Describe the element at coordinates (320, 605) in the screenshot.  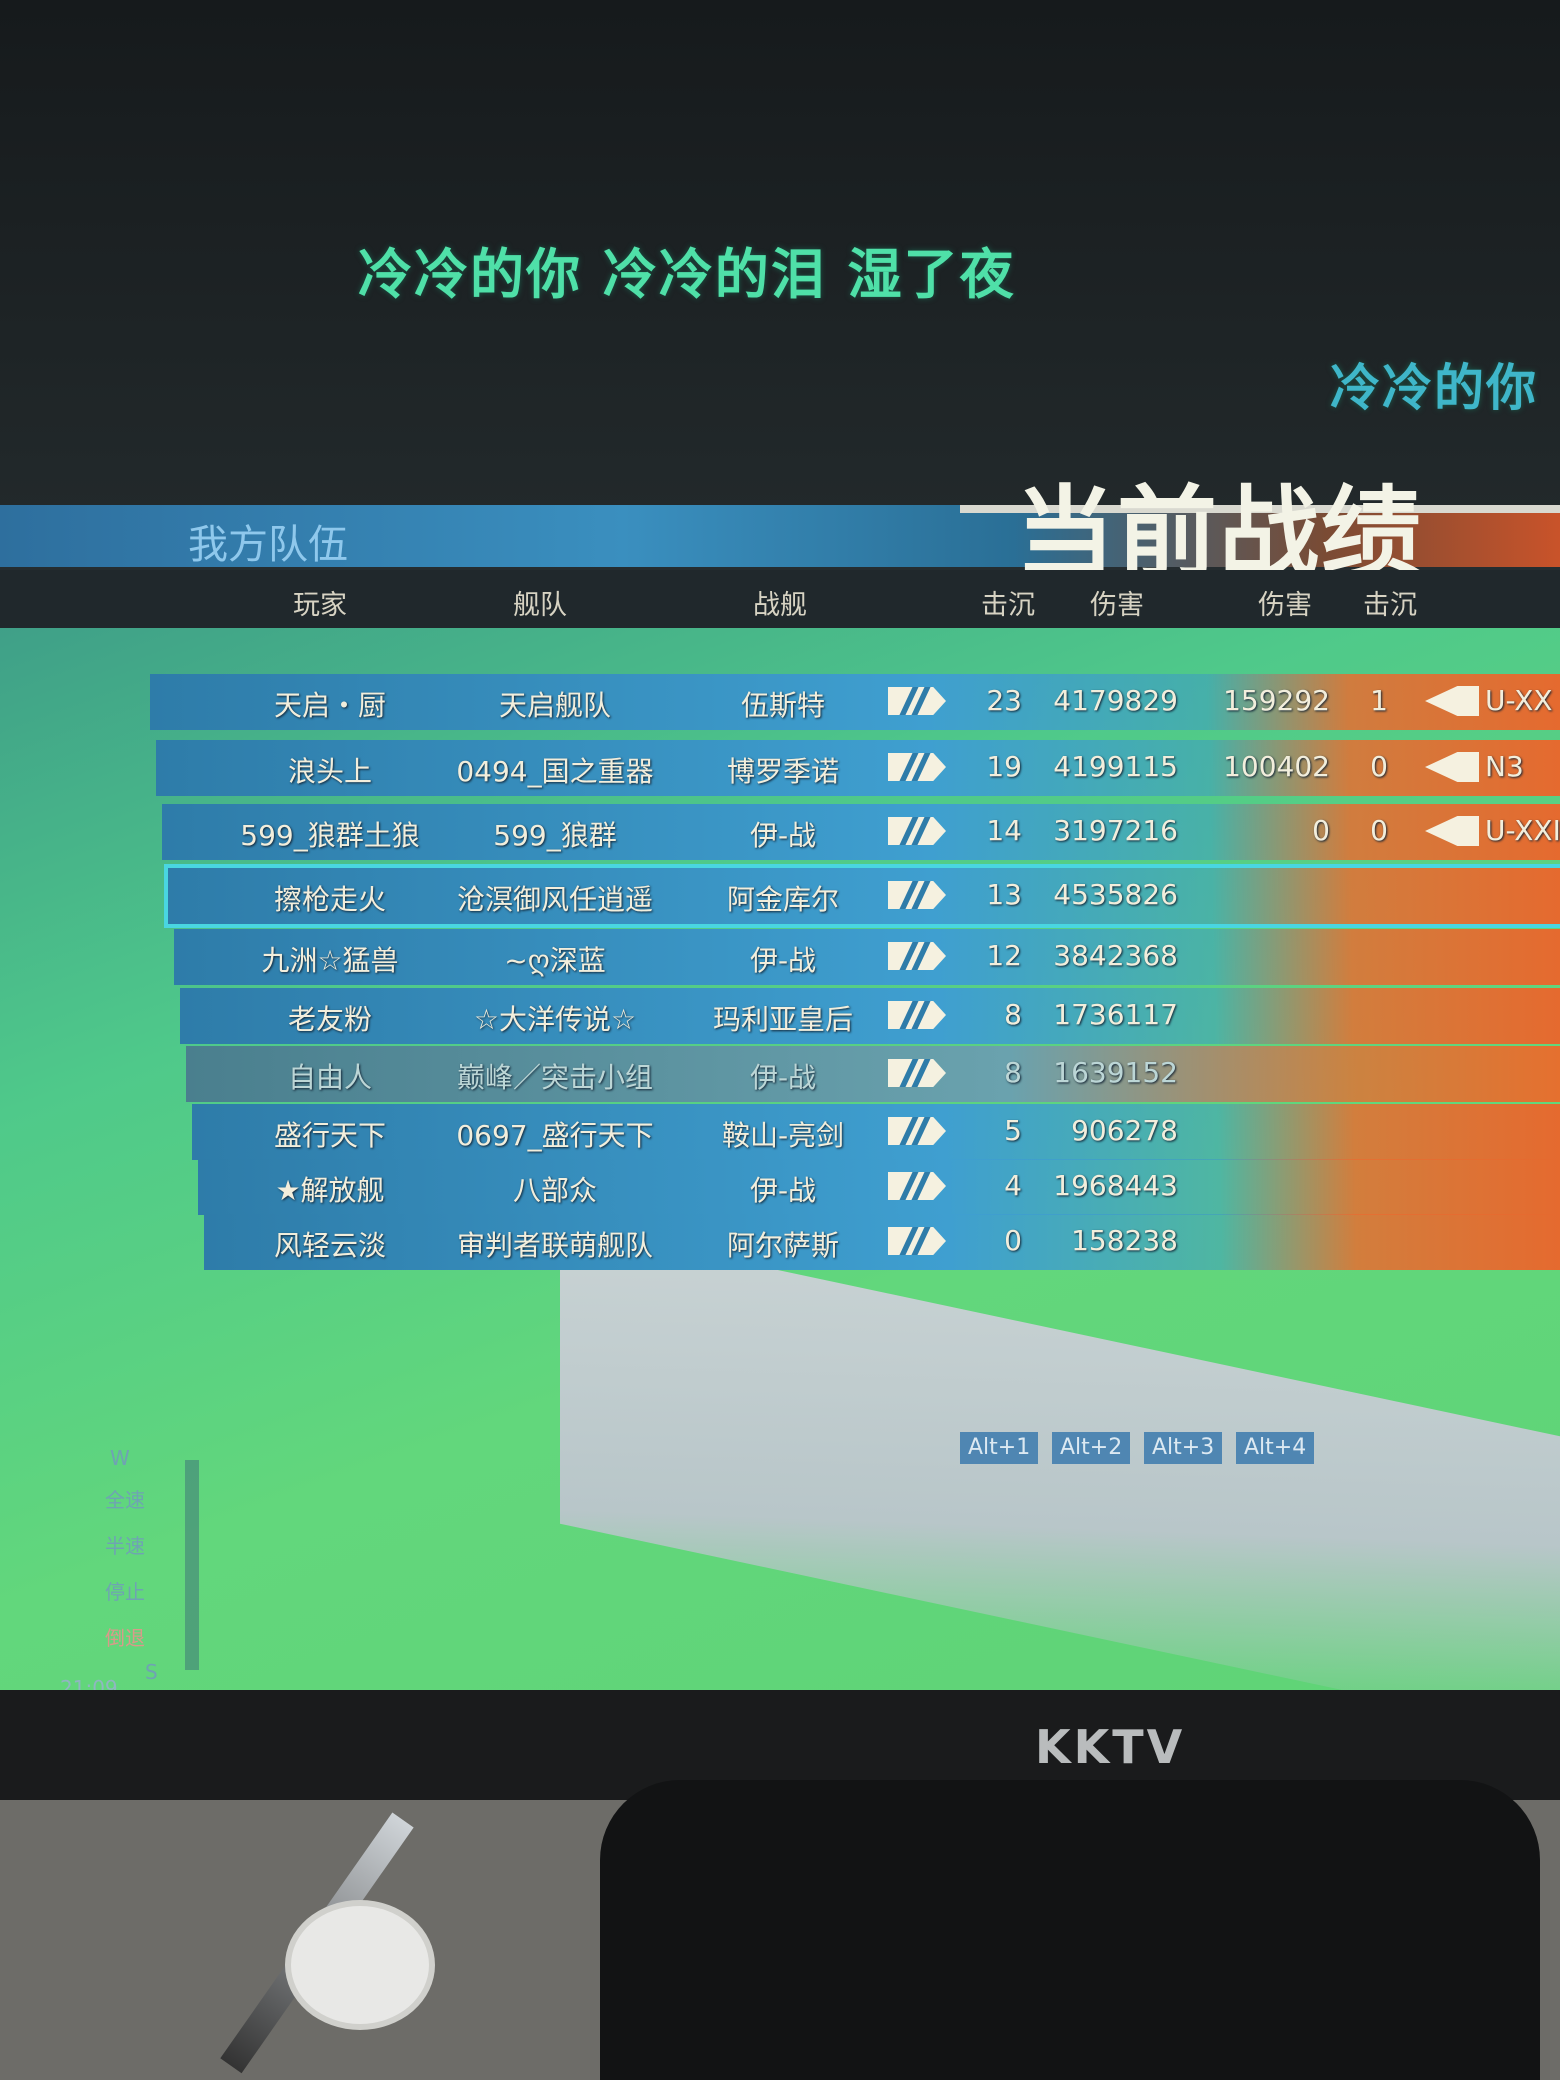
I see `header-player: 玩家` at that location.